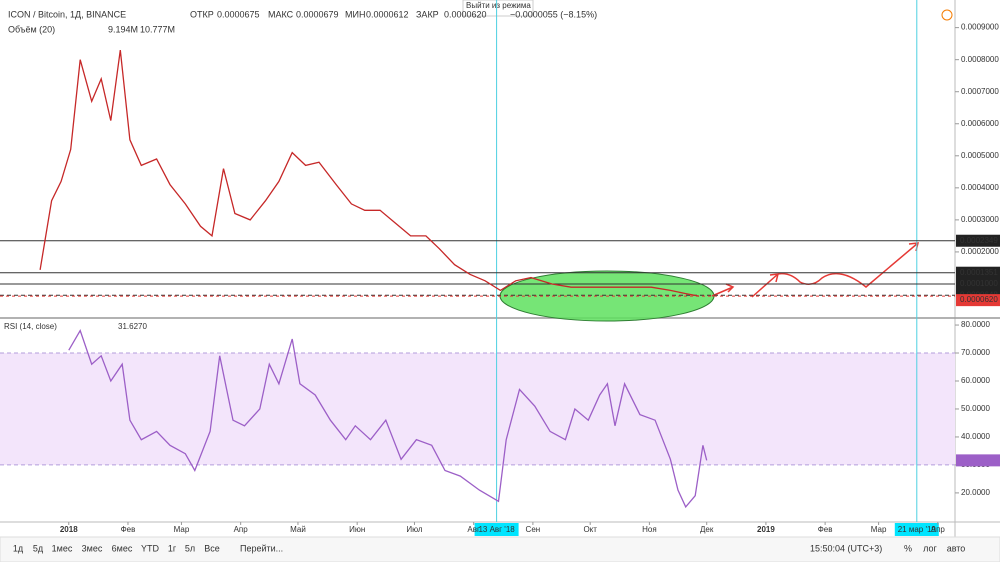 The width and height of the screenshot is (1000, 562). What do you see at coordinates (980, 155) in the screenshot?
I see `y-tick-label: 0.0005000` at bounding box center [980, 155].